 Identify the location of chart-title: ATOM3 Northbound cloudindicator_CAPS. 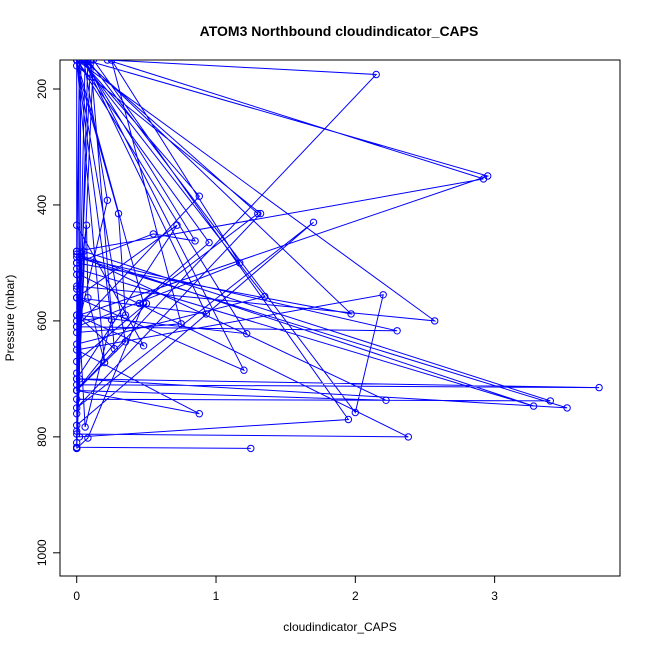
(339, 31).